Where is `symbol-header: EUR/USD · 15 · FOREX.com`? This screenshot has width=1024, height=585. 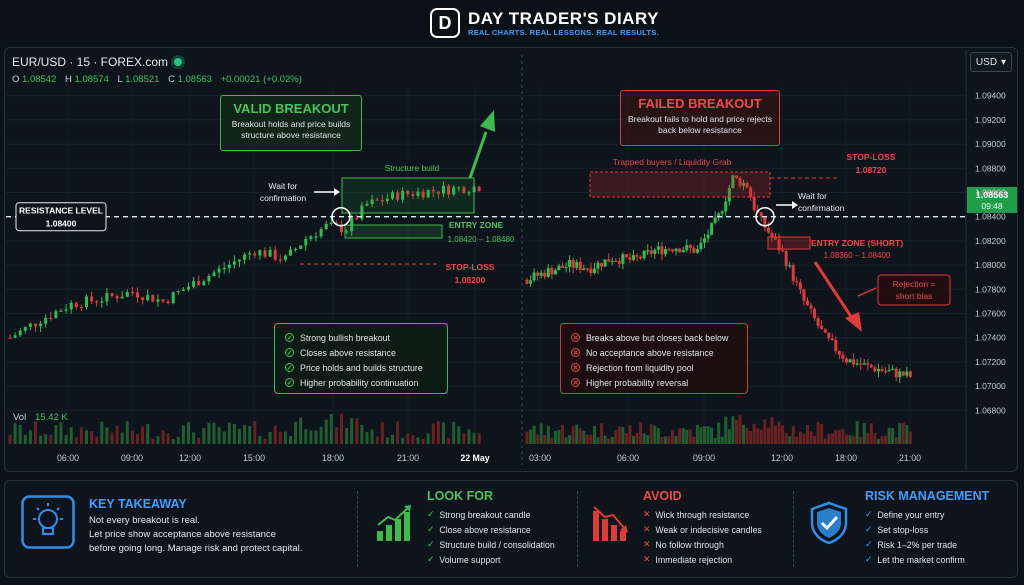 symbol-header: EUR/USD · 15 · FOREX.com is located at coordinates (97, 62).